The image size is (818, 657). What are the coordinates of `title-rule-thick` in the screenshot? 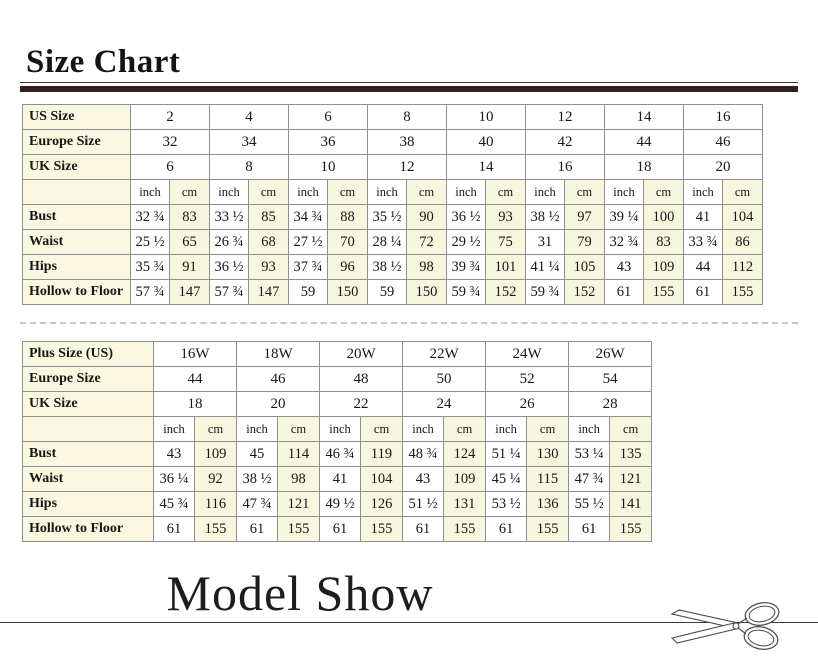 It's located at (409, 89).